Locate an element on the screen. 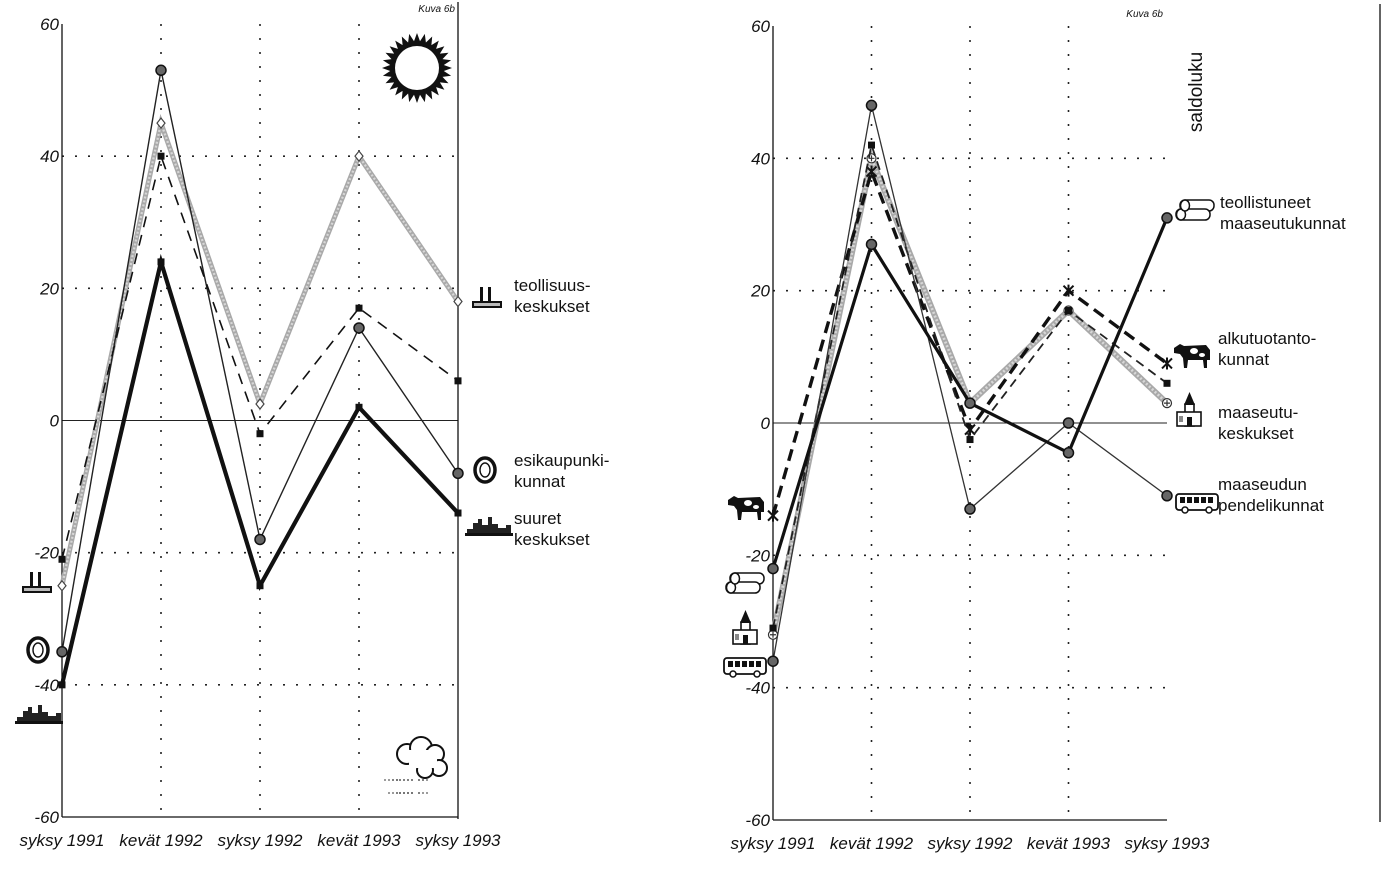 The height and width of the screenshot is (870, 1390). label-pendeli: maaseudun pendelikunnat is located at coordinates (1271, 495).